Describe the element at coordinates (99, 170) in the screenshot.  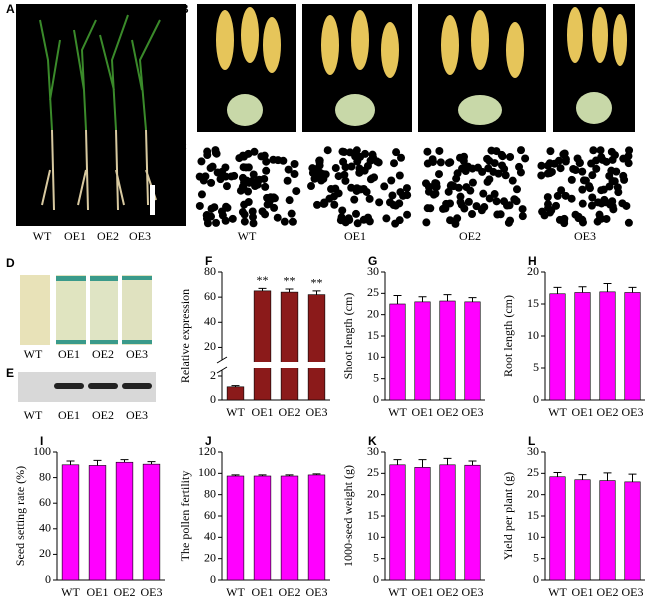
I see `roots` at that location.